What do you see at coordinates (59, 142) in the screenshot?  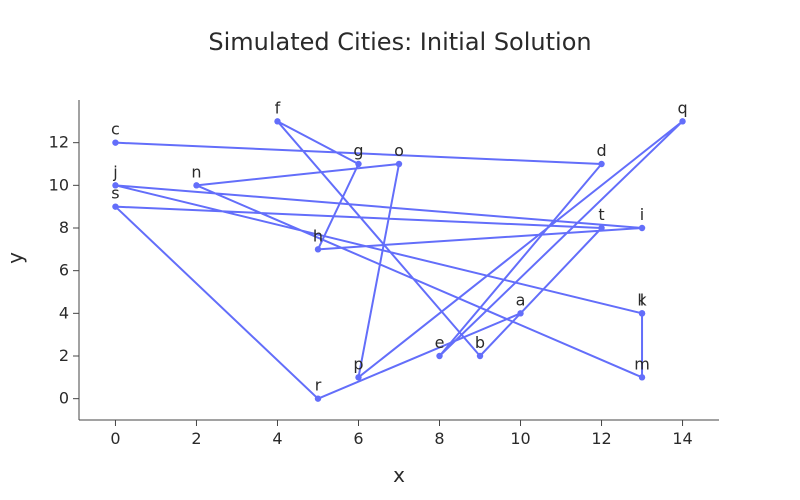 I see `y-tick-label: 12` at bounding box center [59, 142].